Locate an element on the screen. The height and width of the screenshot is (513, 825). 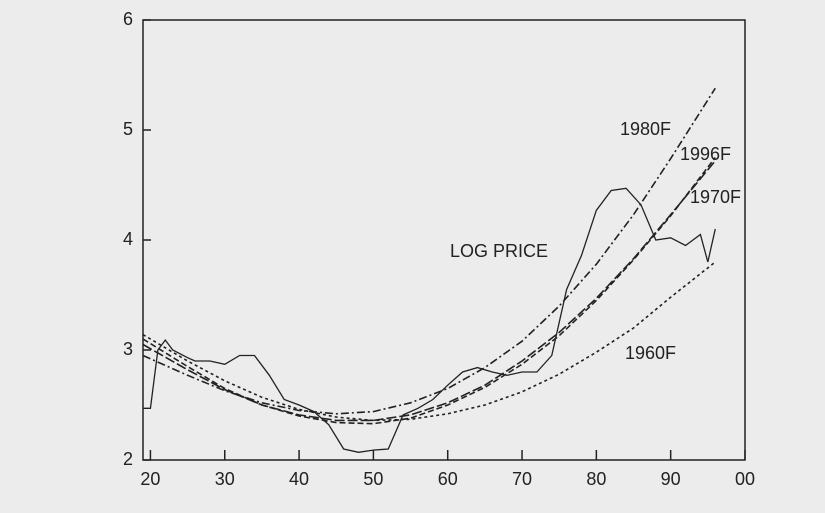
x-tick-label: 70 is located at coordinates (522, 479).